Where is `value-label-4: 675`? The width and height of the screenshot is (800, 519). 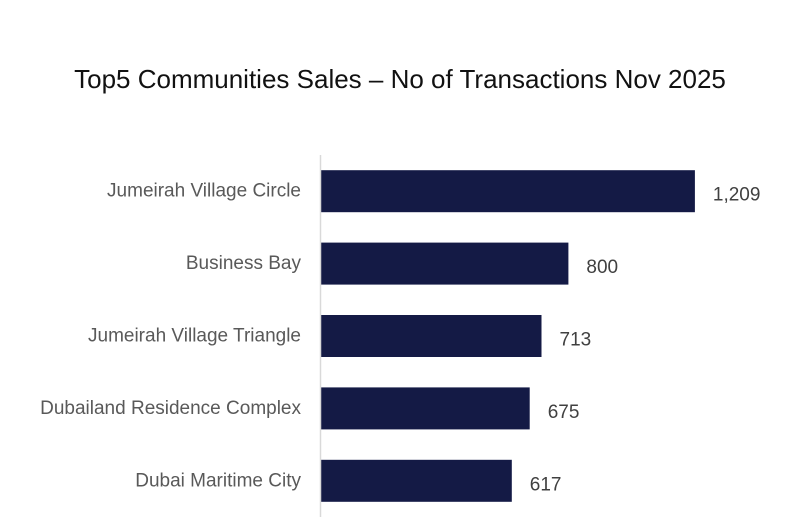
value-label-4: 675 is located at coordinates (564, 412).